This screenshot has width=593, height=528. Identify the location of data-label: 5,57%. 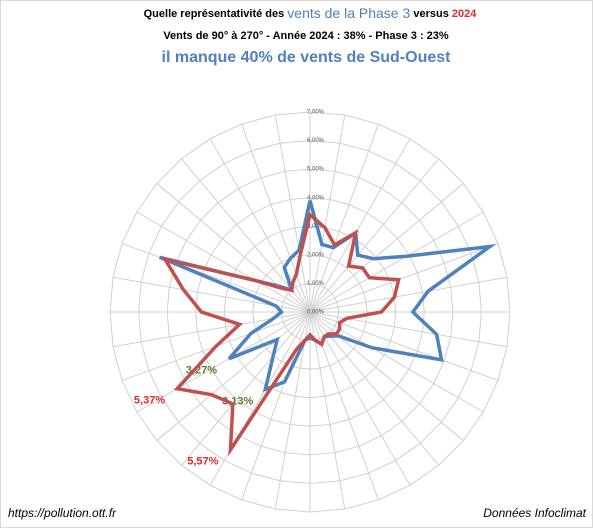
(202, 462).